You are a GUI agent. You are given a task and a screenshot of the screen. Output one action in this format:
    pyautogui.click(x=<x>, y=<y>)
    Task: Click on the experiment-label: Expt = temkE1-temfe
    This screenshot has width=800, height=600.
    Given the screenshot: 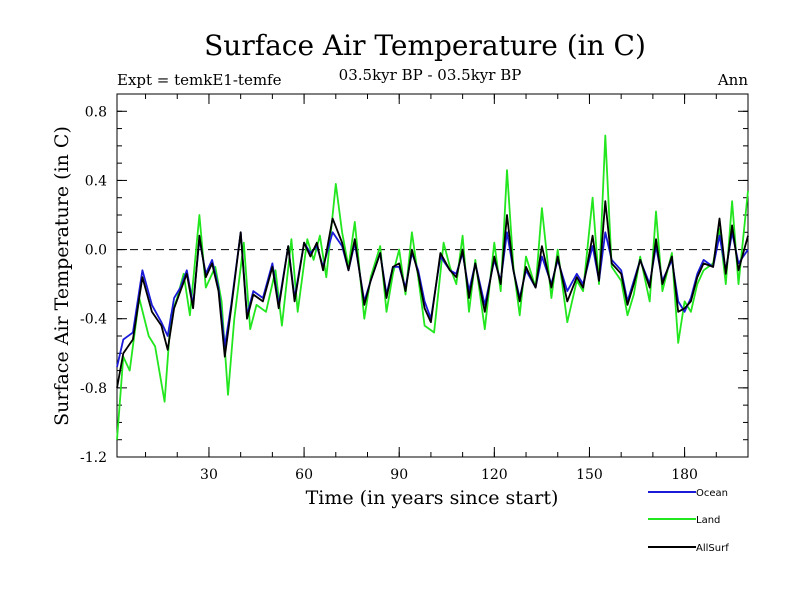 What is the action you would take?
    pyautogui.click(x=199, y=80)
    